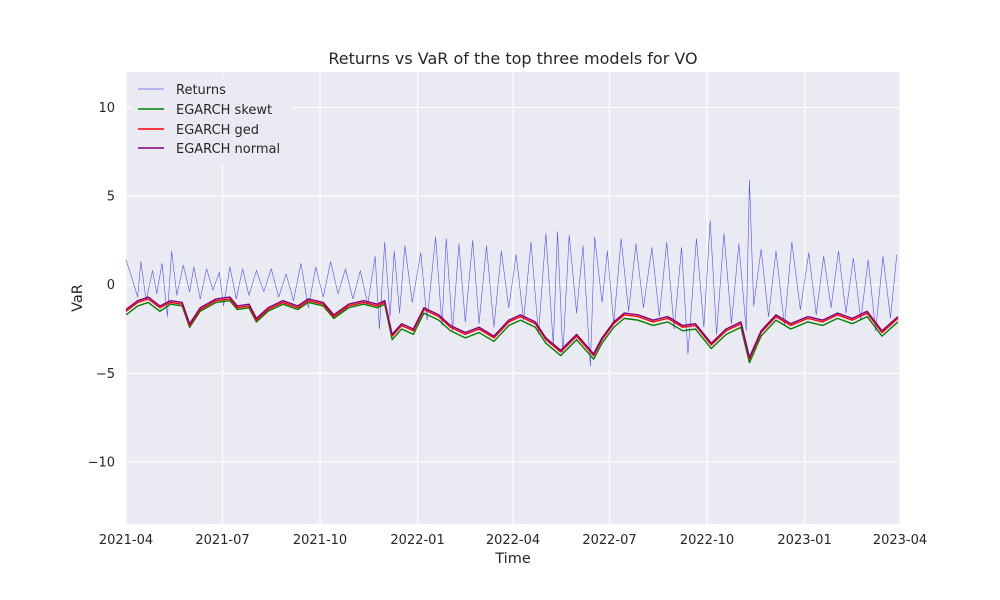 Image resolution: width=1000 pixels, height=600 pixels. Describe the element at coordinates (126, 540) in the screenshot. I see `x-tick-label: 2021-04` at that location.